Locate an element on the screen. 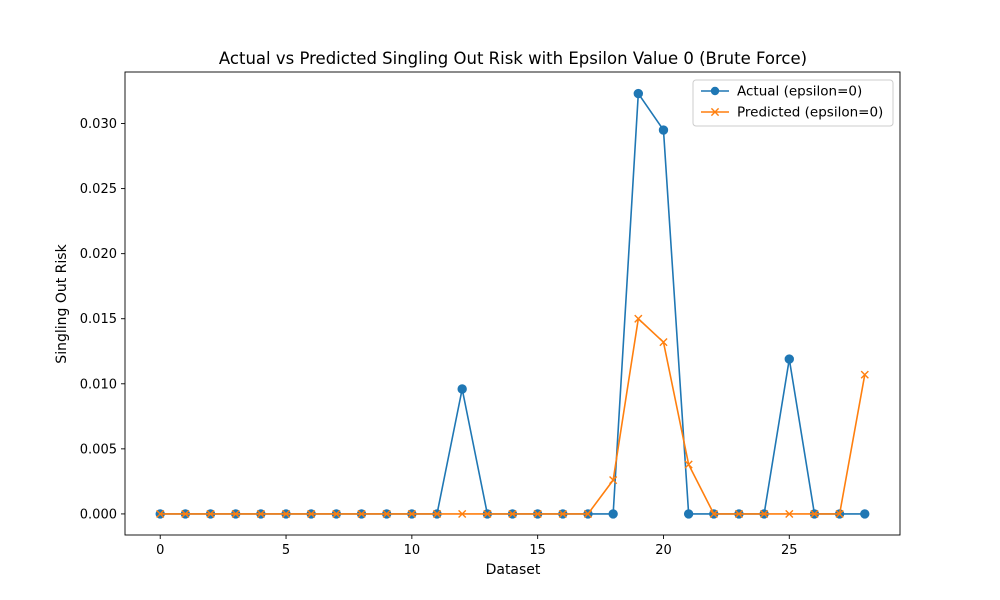  y-tick-label: 0.015 is located at coordinates (98, 319).